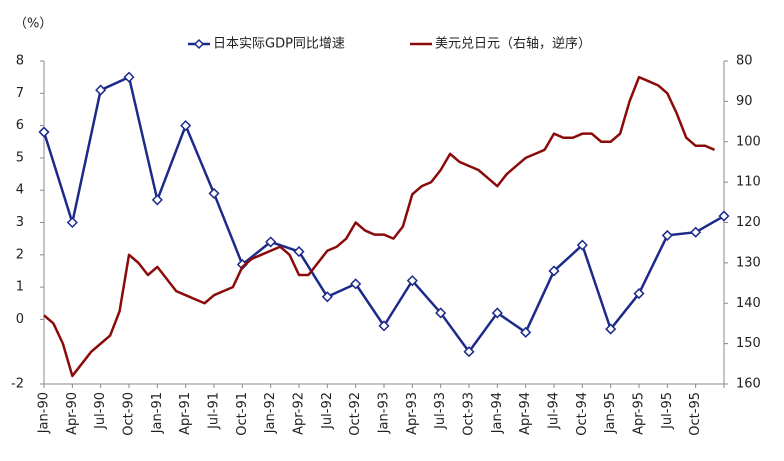 The image size is (784, 461). Describe the element at coordinates (667, 411) in the screenshot. I see `x-tick-label: Jul-95` at that location.